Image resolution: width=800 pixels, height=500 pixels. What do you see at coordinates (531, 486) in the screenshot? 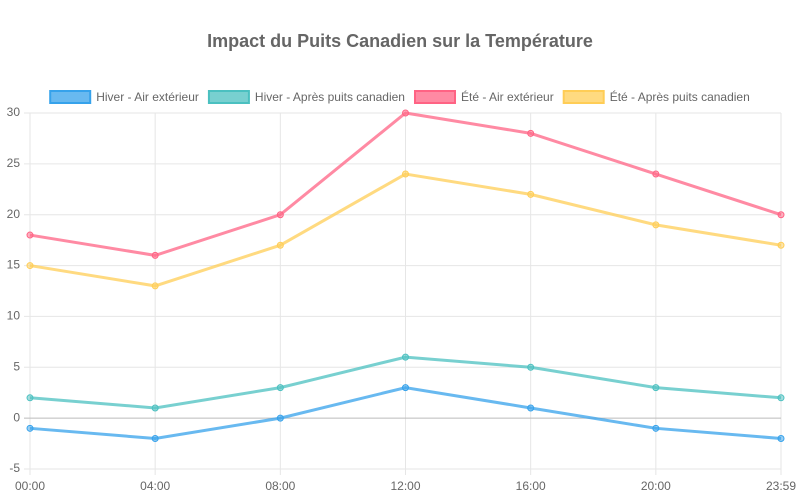
I see `x-tick-label: 16:00` at bounding box center [531, 486].